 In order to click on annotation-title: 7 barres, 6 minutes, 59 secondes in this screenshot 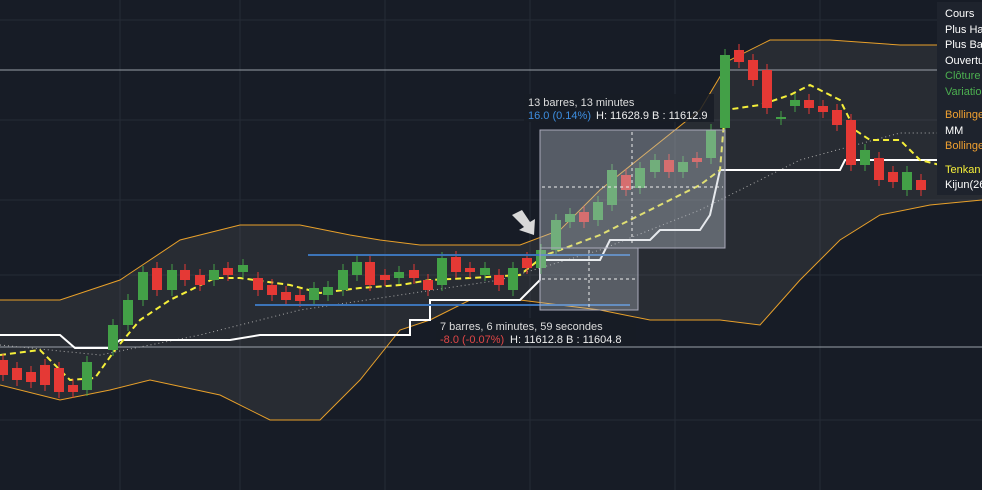, I will do `click(521, 327)`.